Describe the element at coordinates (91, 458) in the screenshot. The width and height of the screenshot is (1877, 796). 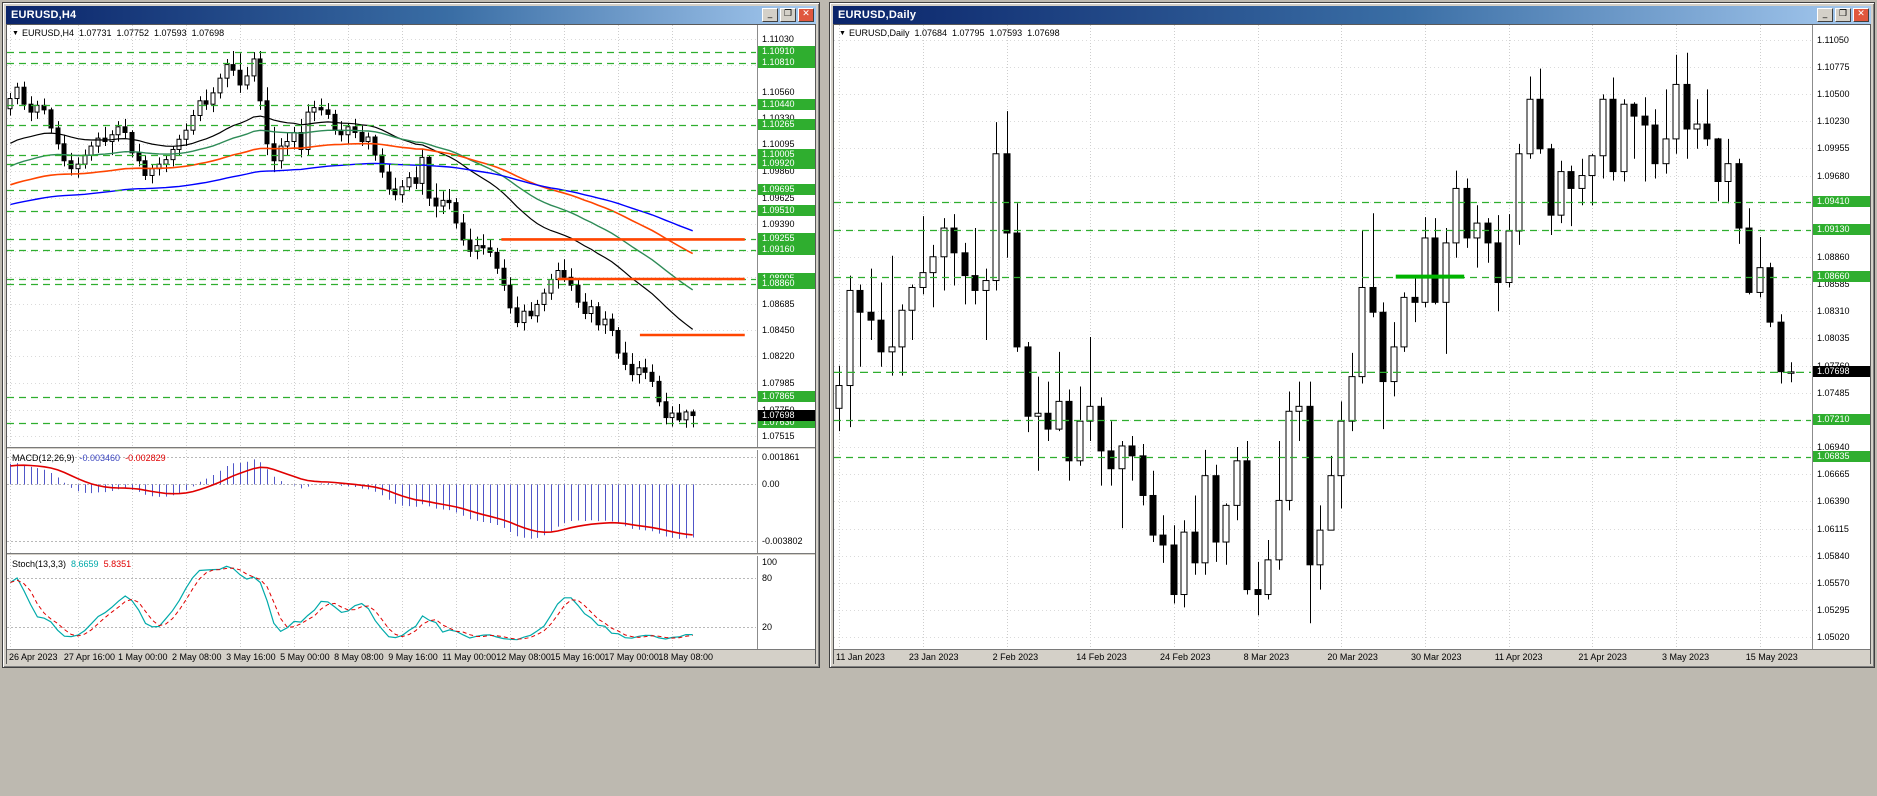
I see `macd-readout: MACD(12,26,9) -0.003460 -0.002829` at that location.